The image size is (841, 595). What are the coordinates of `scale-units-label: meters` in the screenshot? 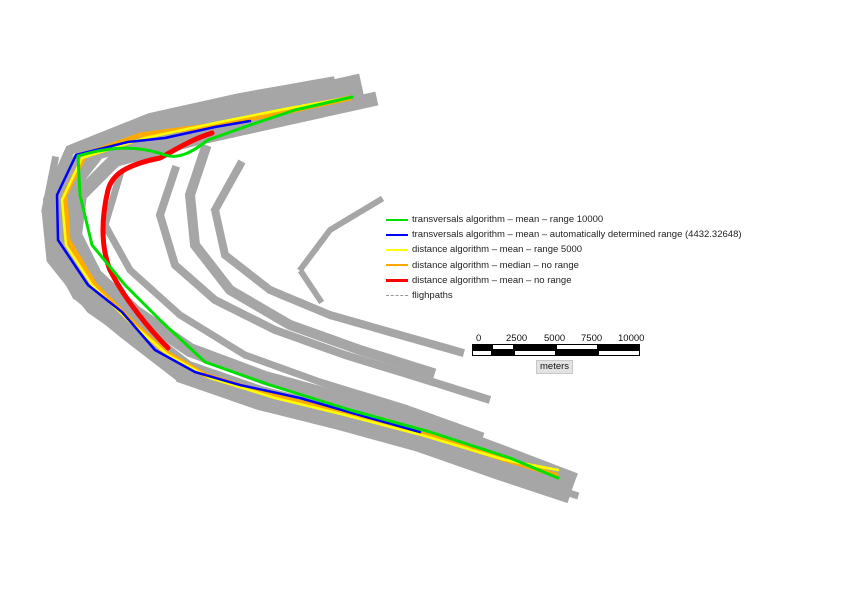 It's located at (555, 367).